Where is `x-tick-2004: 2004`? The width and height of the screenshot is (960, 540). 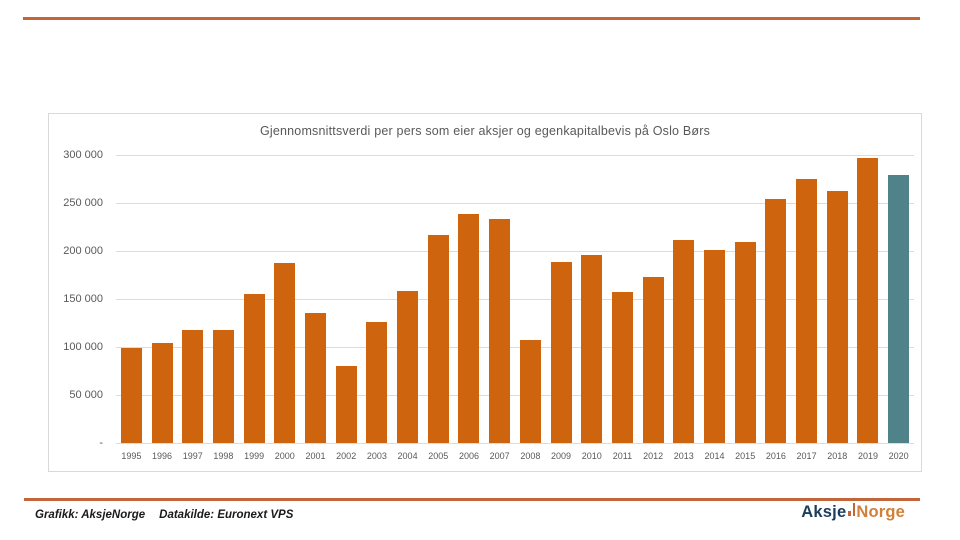 x-tick-2004: 2004 is located at coordinates (407, 456).